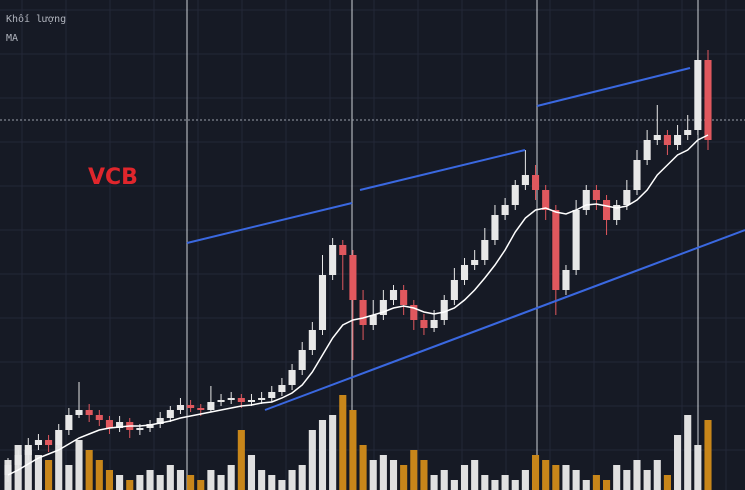 This screenshot has width=745, height=490. What do you see at coordinates (113, 177) in the screenshot?
I see `ticker-annotation: VCB` at bounding box center [113, 177].